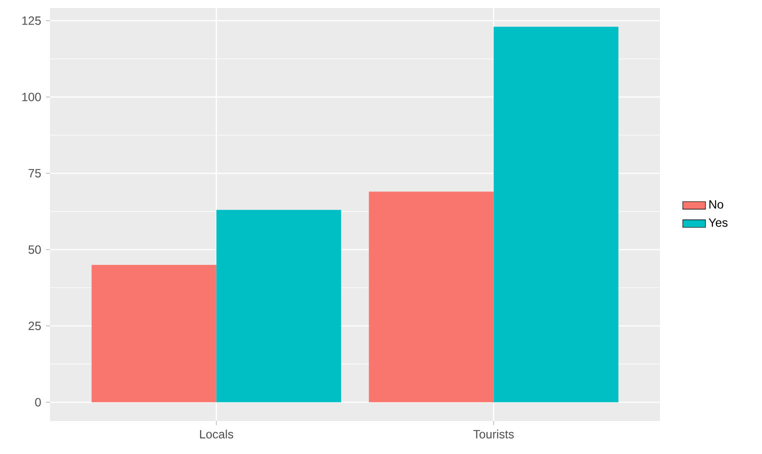  I want to click on y-tick-label: 75, so click(34, 173).